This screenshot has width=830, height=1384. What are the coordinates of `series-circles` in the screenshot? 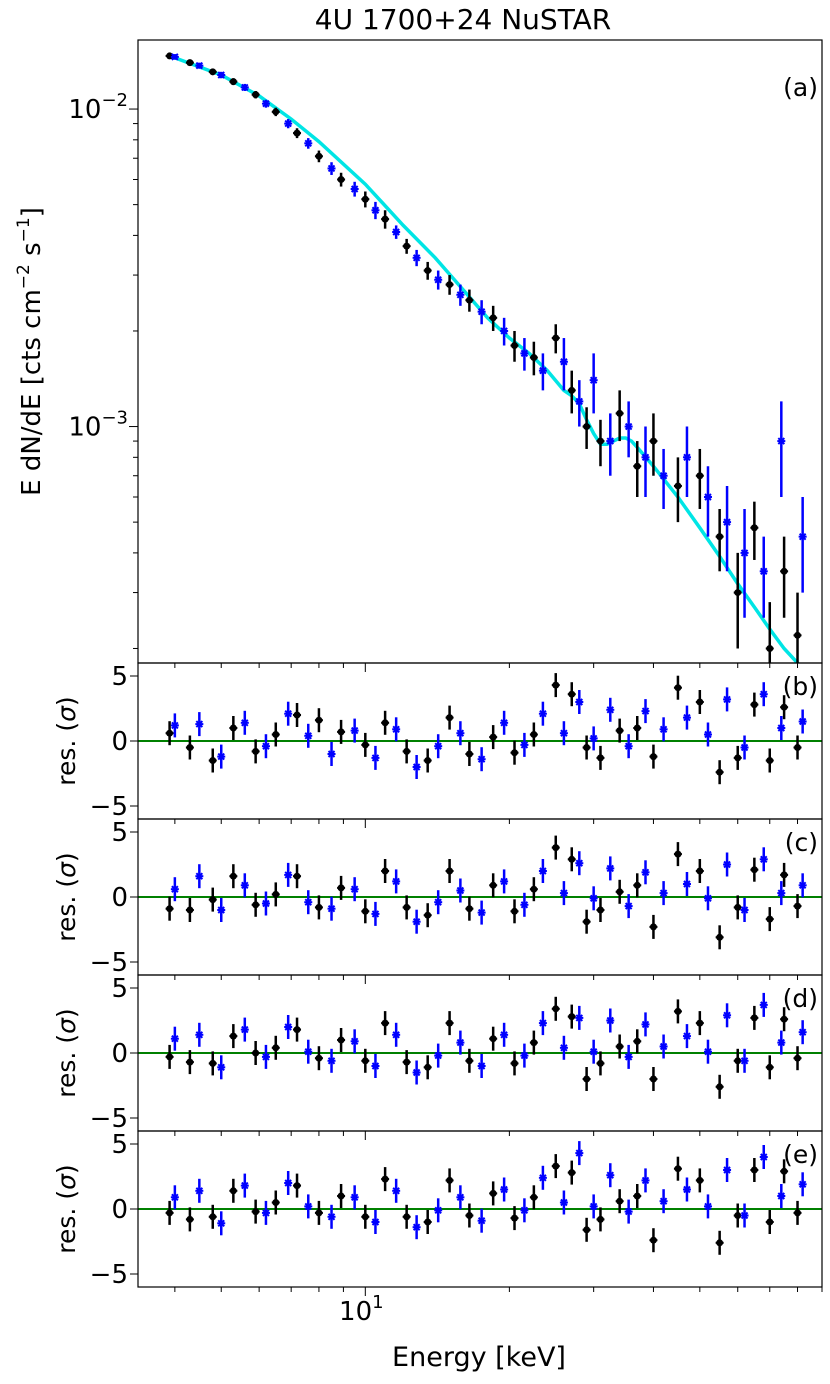 It's located at (483, 1204).